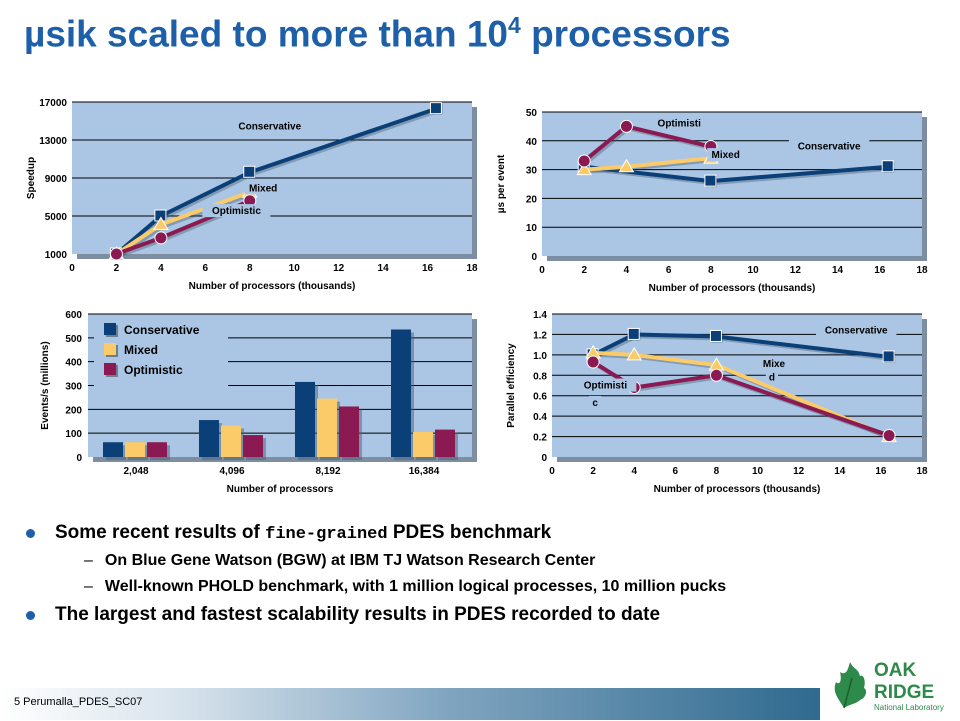 This screenshot has height=721, width=960. What do you see at coordinates (904, 692) in the screenshot?
I see `logo-line2: RIDGE` at bounding box center [904, 692].